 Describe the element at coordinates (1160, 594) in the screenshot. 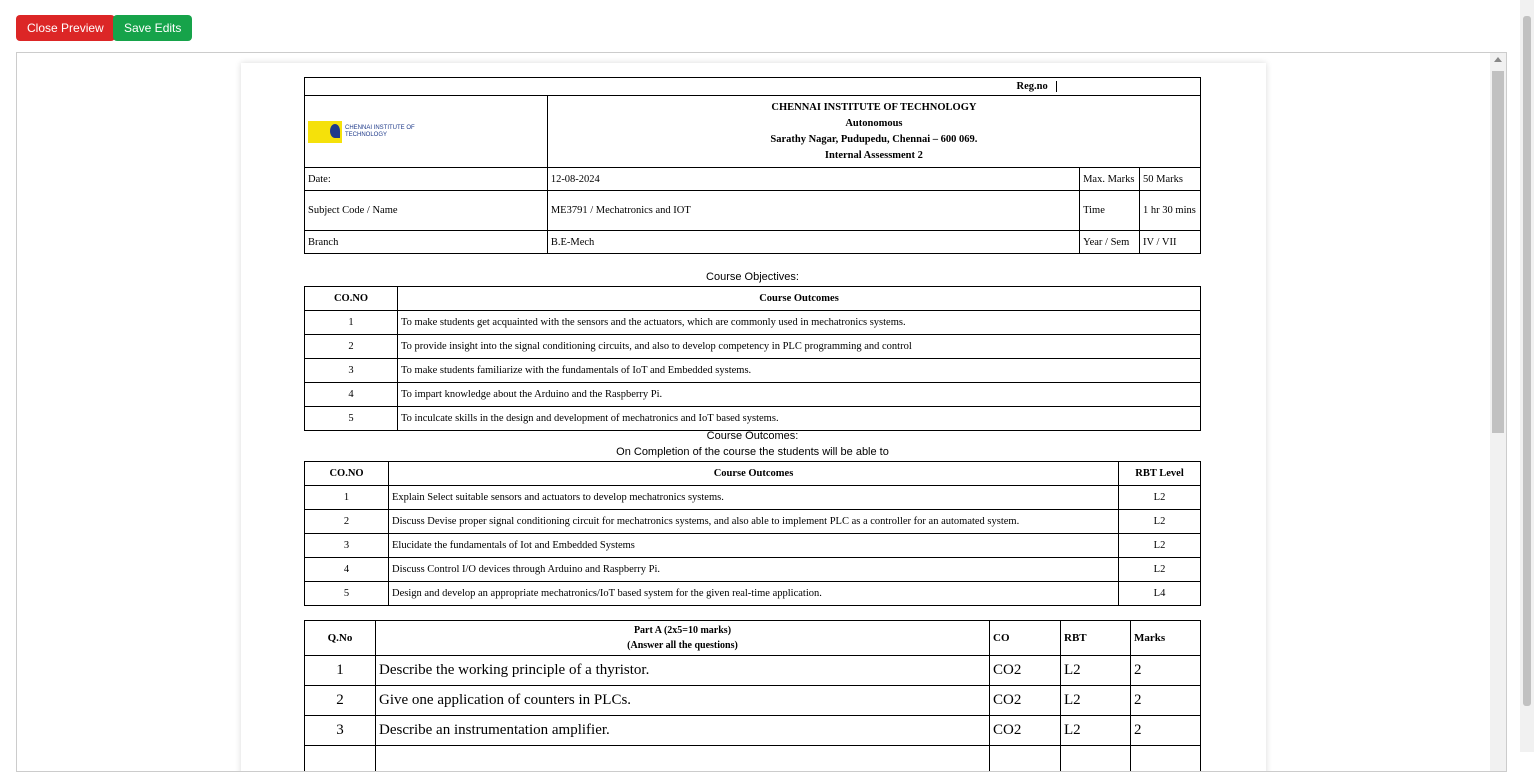

I see `cell-rbt: L4` at that location.